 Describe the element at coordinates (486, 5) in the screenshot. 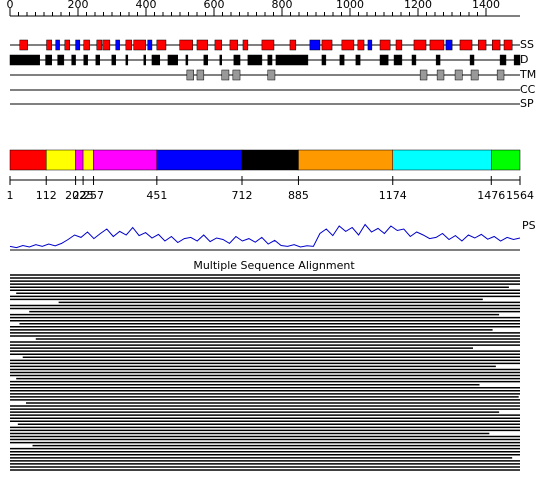

I see `ruler-label: 1400` at that location.